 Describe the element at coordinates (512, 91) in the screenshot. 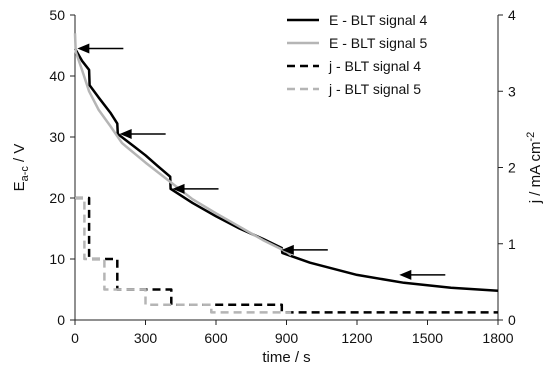

I see `y-right-tick-label: 3` at that location.